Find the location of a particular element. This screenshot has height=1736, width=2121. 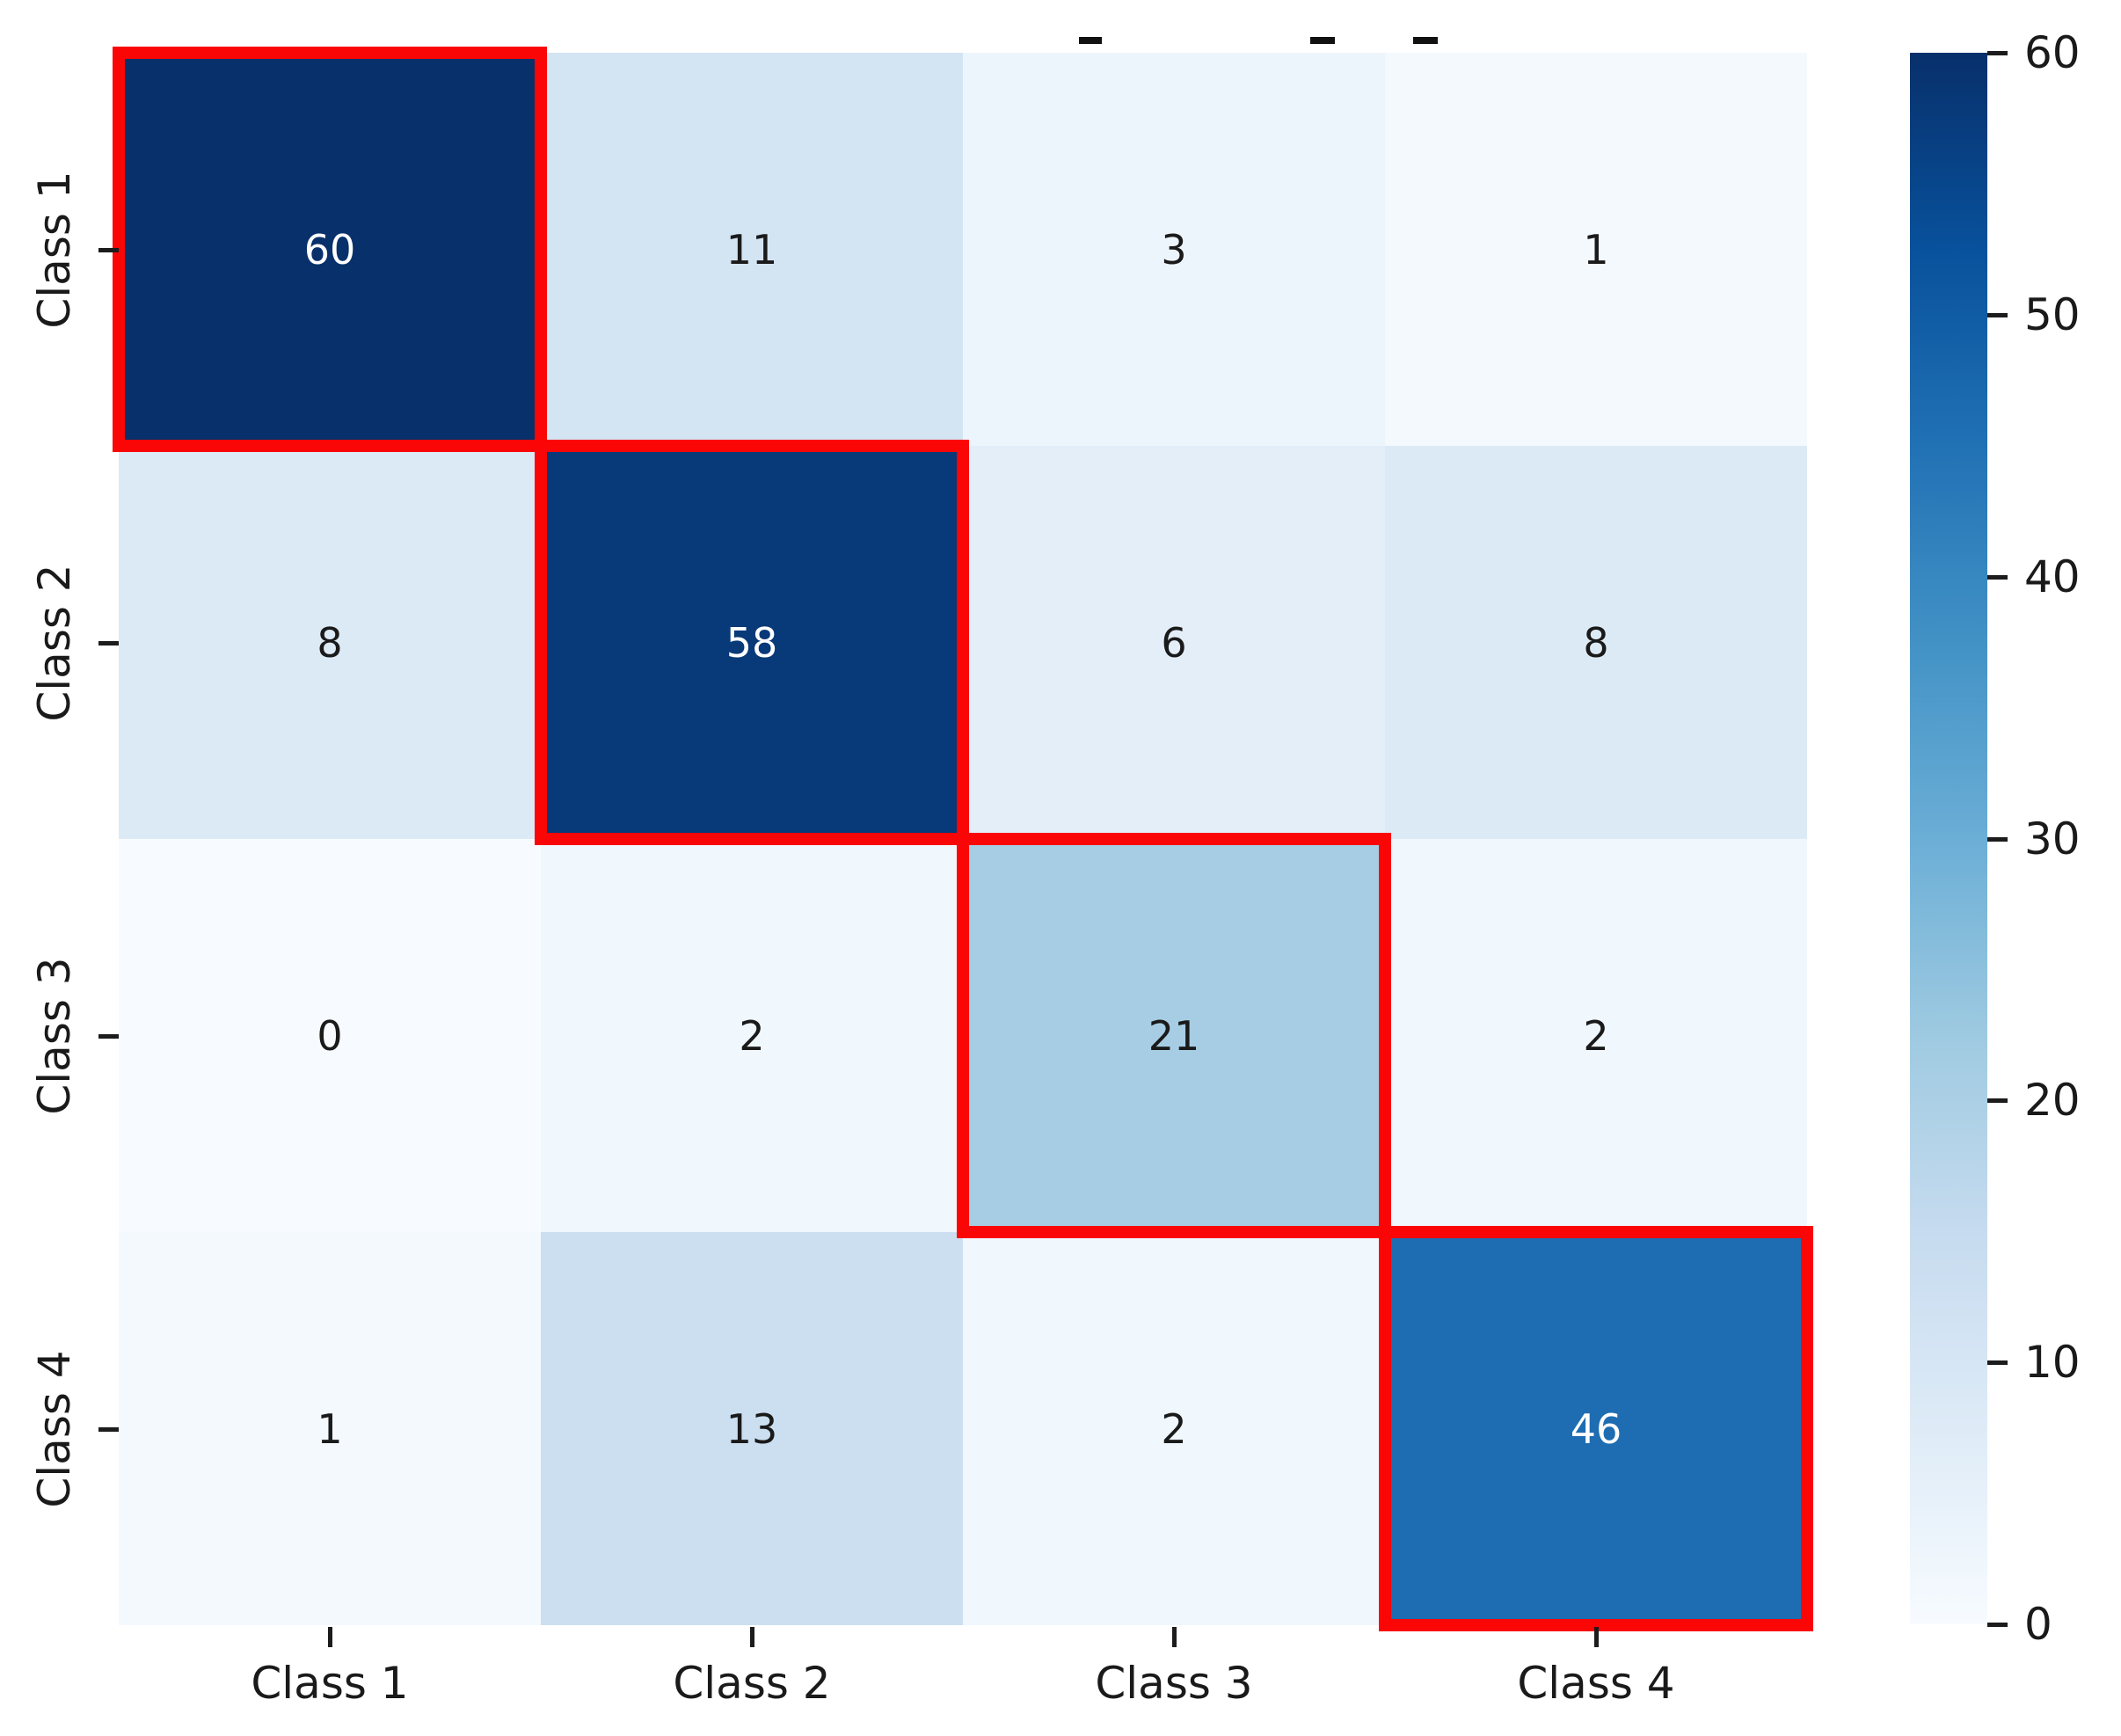

heatmap-cell: 13 is located at coordinates (752, 1429).